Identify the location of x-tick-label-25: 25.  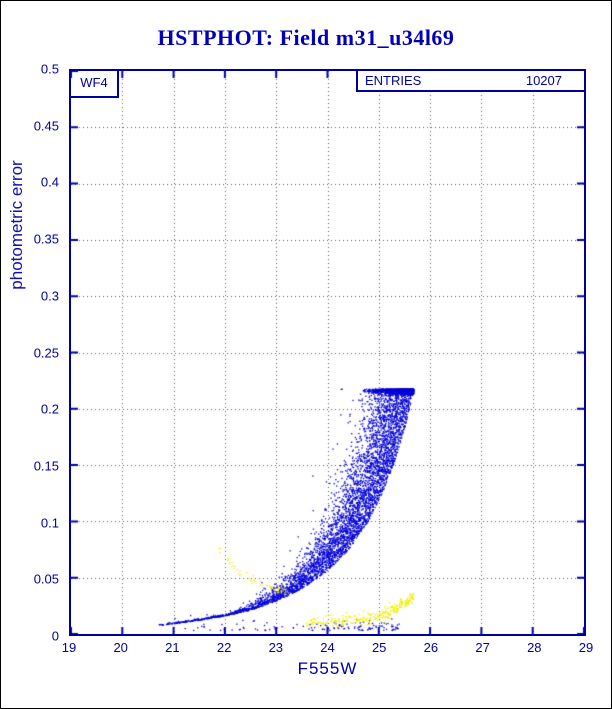
(379, 647).